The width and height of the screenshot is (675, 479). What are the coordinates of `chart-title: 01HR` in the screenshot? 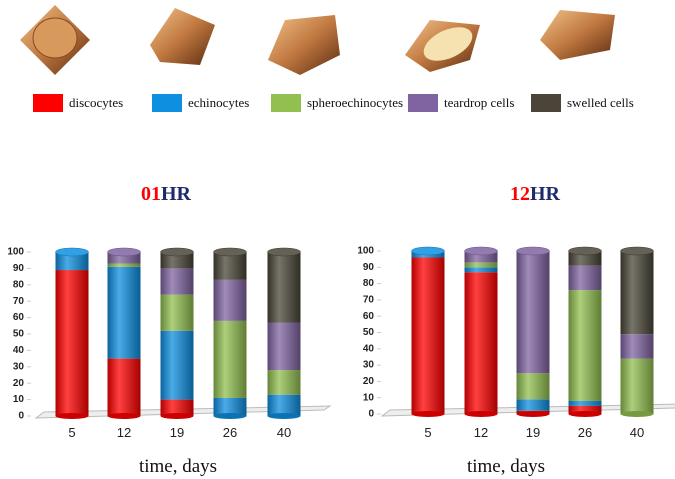 It's located at (166, 194).